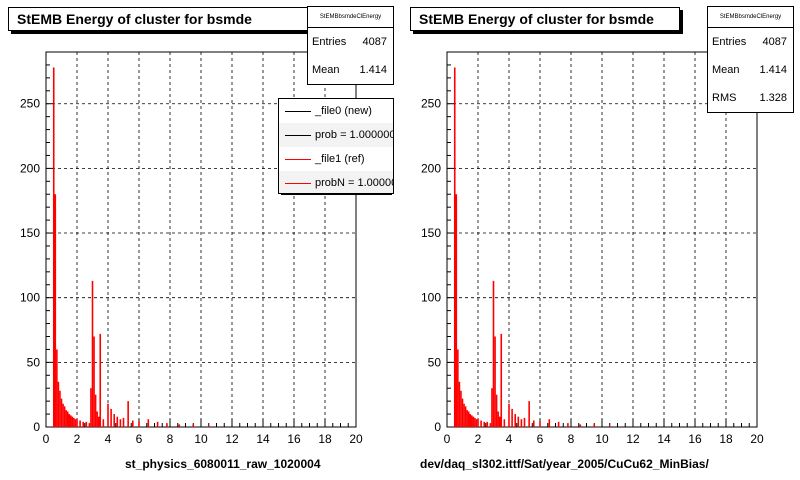 This screenshot has height=480, width=800. I want to click on legend-label: _file0 (new), so click(343, 111).